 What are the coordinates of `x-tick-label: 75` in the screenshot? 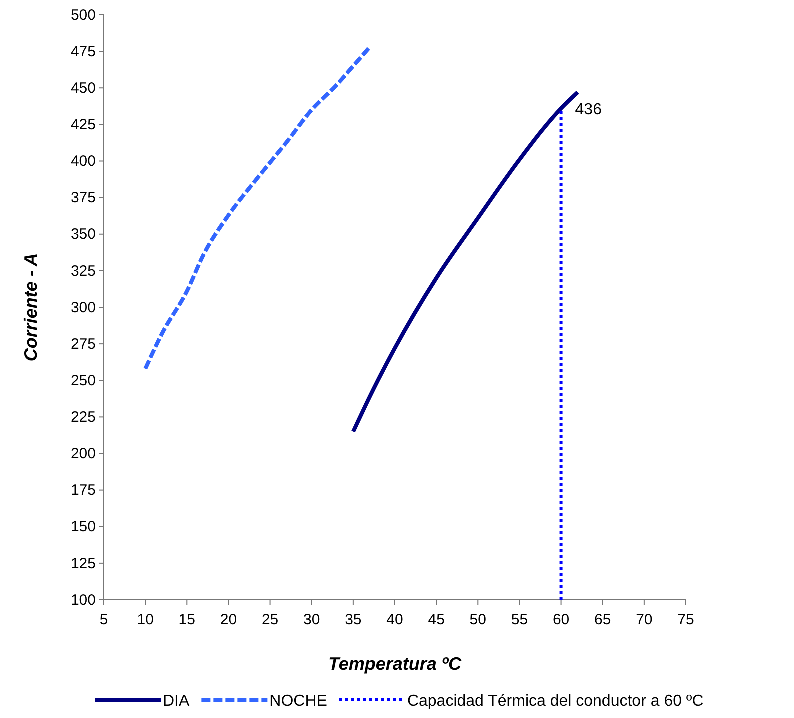 It's located at (686, 620).